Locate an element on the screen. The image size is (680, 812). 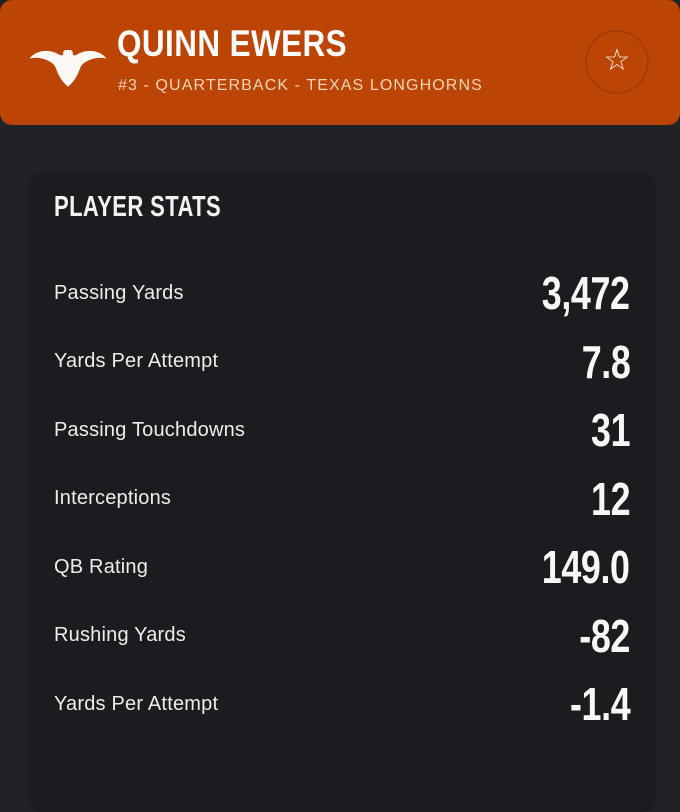
stat-label: QB Rating is located at coordinates (101, 566).